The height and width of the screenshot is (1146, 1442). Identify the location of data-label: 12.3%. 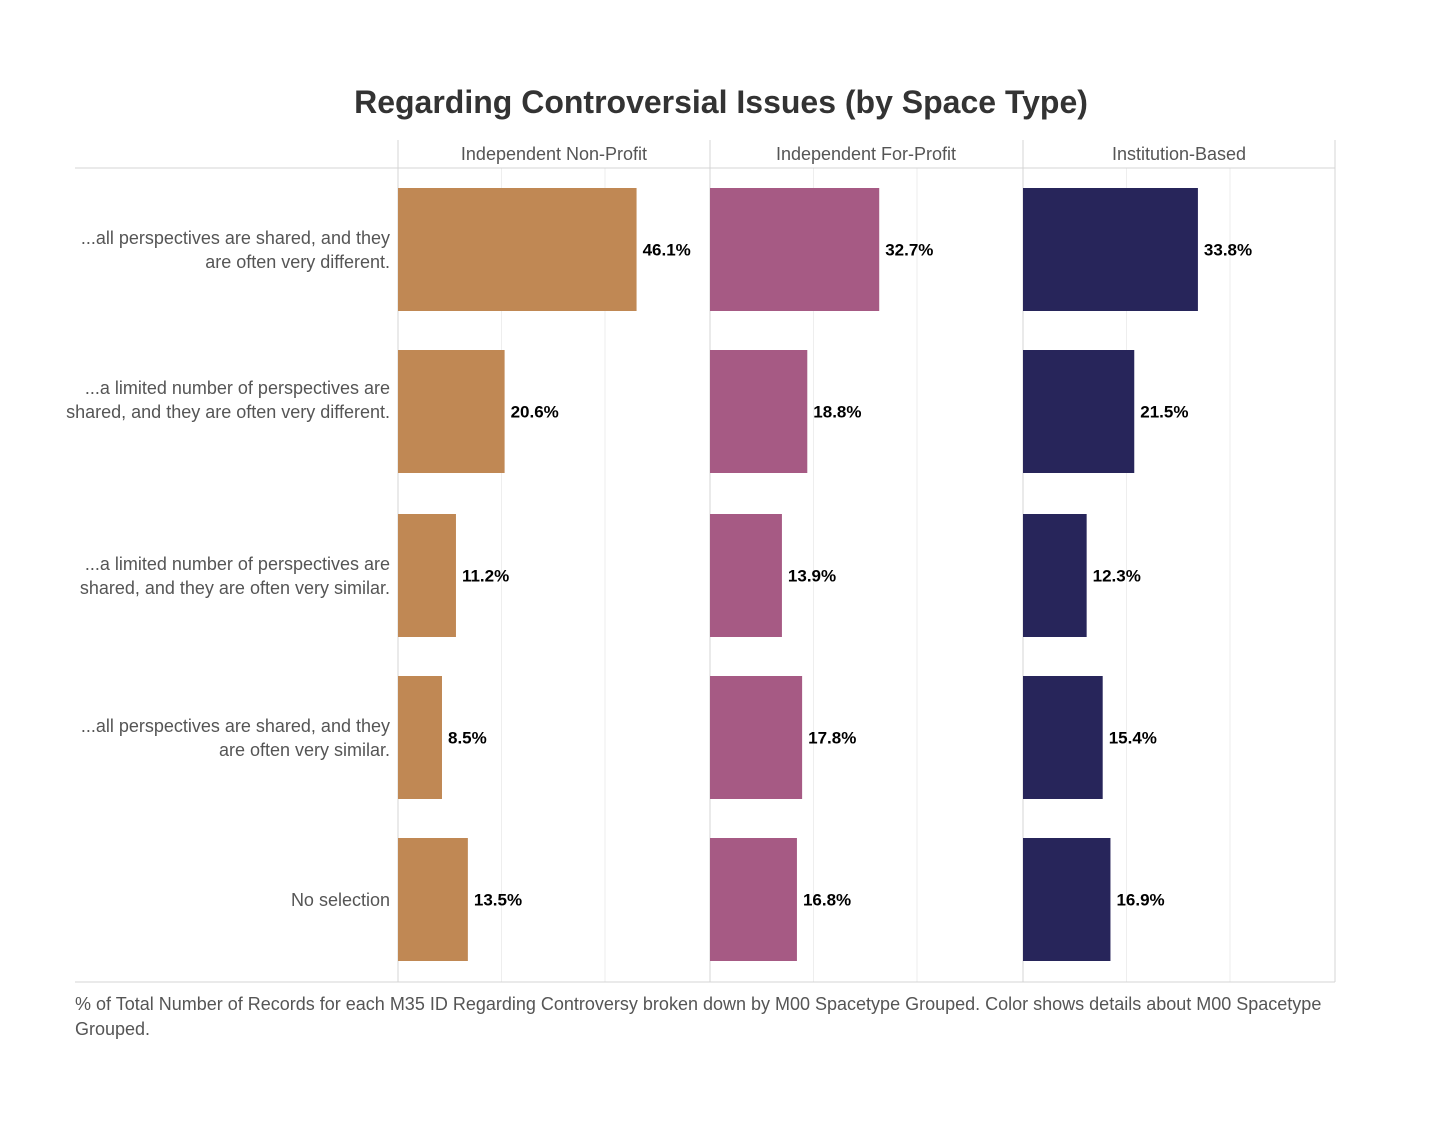
(1117, 576).